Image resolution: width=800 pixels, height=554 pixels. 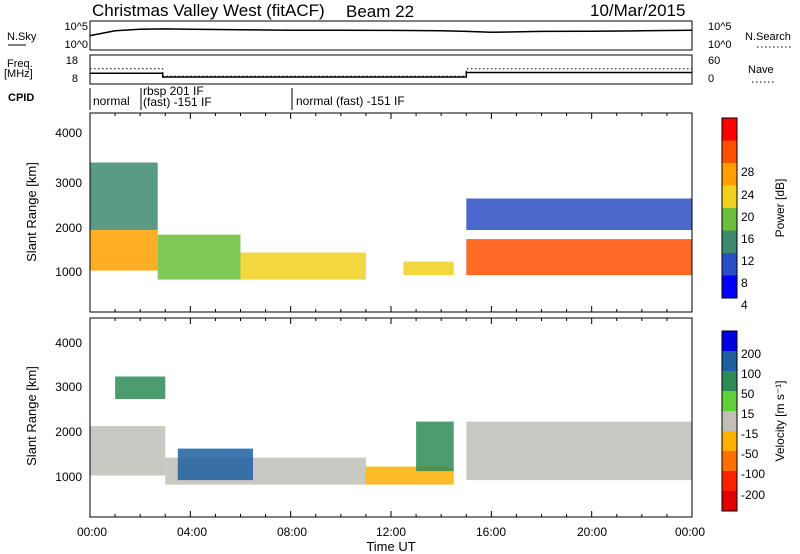 What do you see at coordinates (391, 32) in the screenshot?
I see `nsky-line` at bounding box center [391, 32].